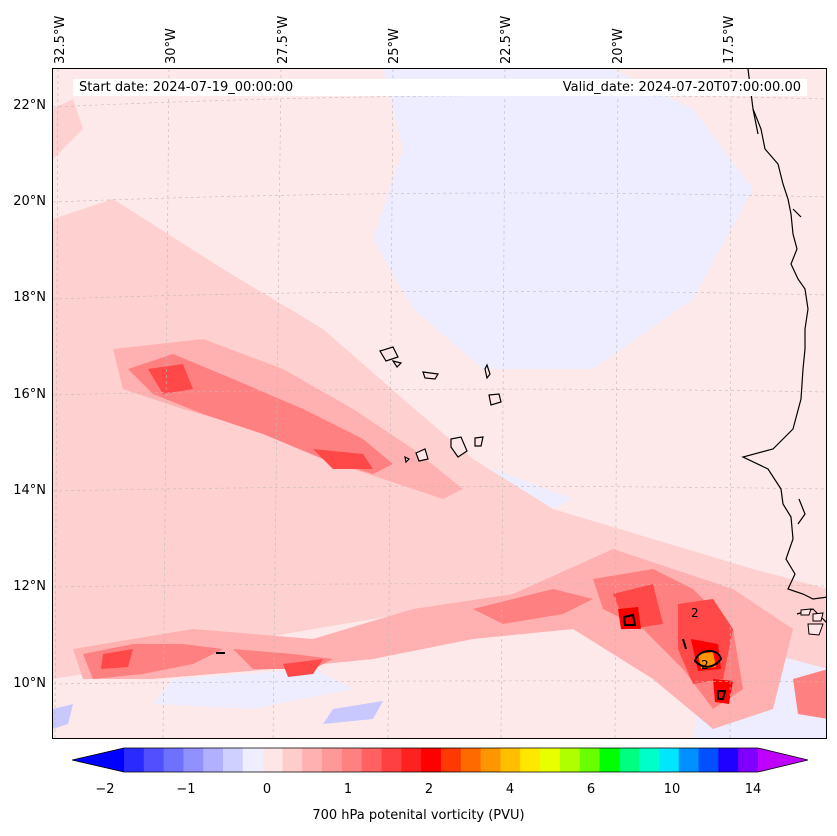 The image size is (837, 836). I want to click on lat-label: 20°N, so click(29, 201).